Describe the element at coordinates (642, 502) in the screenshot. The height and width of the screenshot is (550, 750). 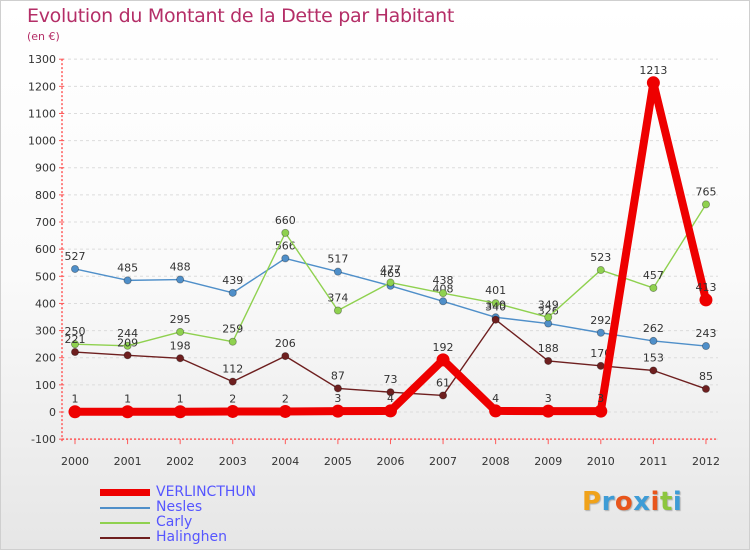
I see `logo-letter: x` at that location.